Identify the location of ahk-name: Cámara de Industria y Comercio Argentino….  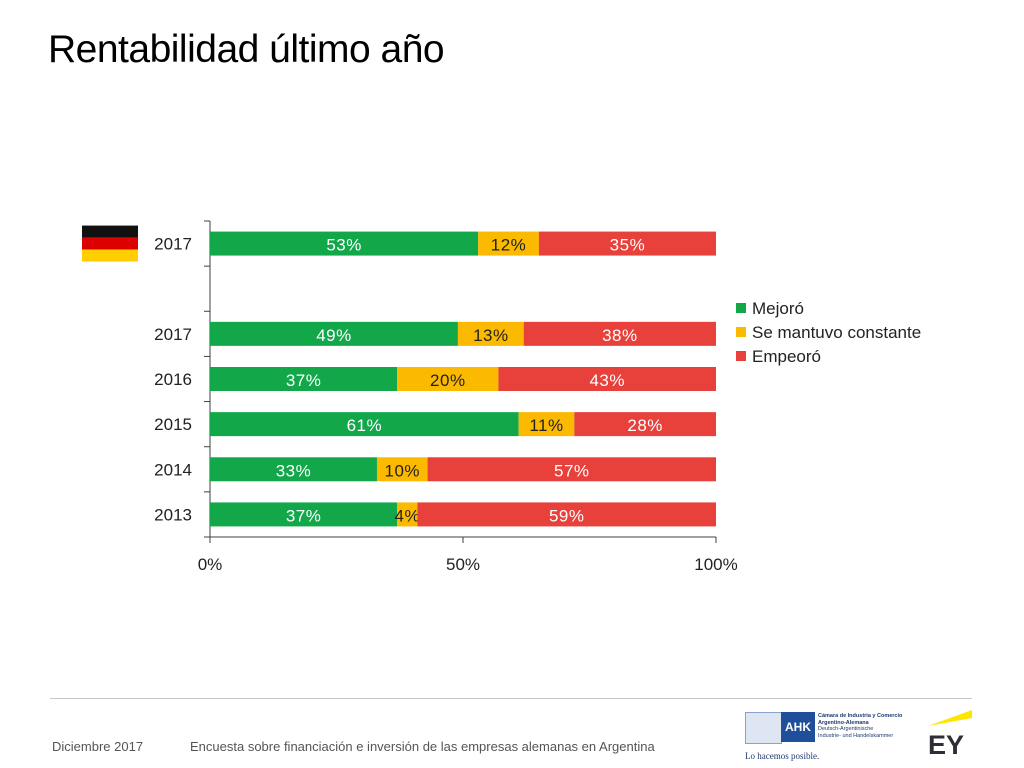
(863, 726).